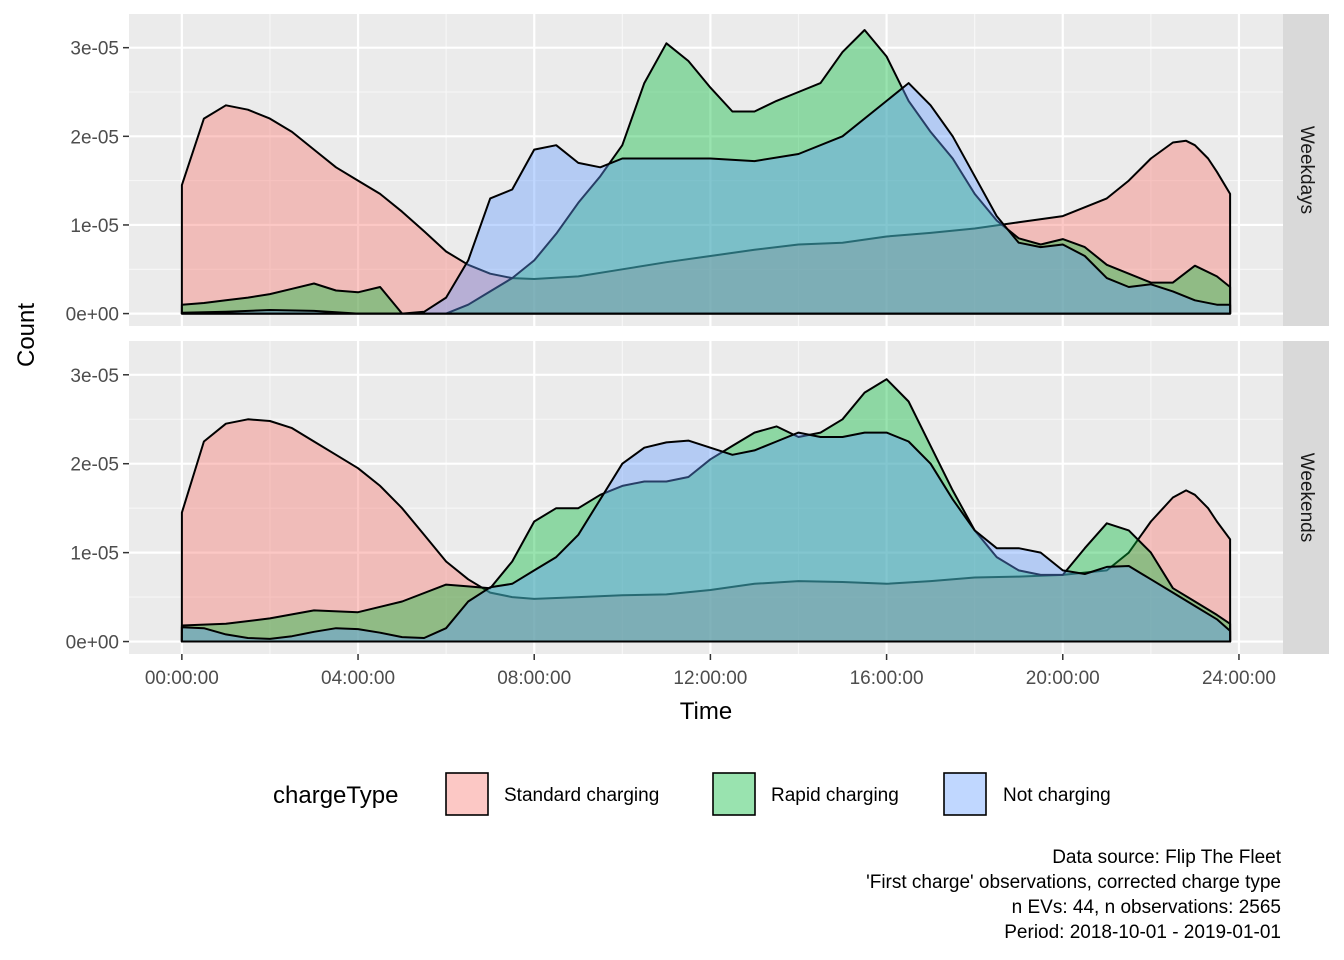 The width and height of the screenshot is (1344, 960). What do you see at coordinates (581, 795) in the screenshot?
I see `legend-label-standard-charging: Standard charging` at bounding box center [581, 795].